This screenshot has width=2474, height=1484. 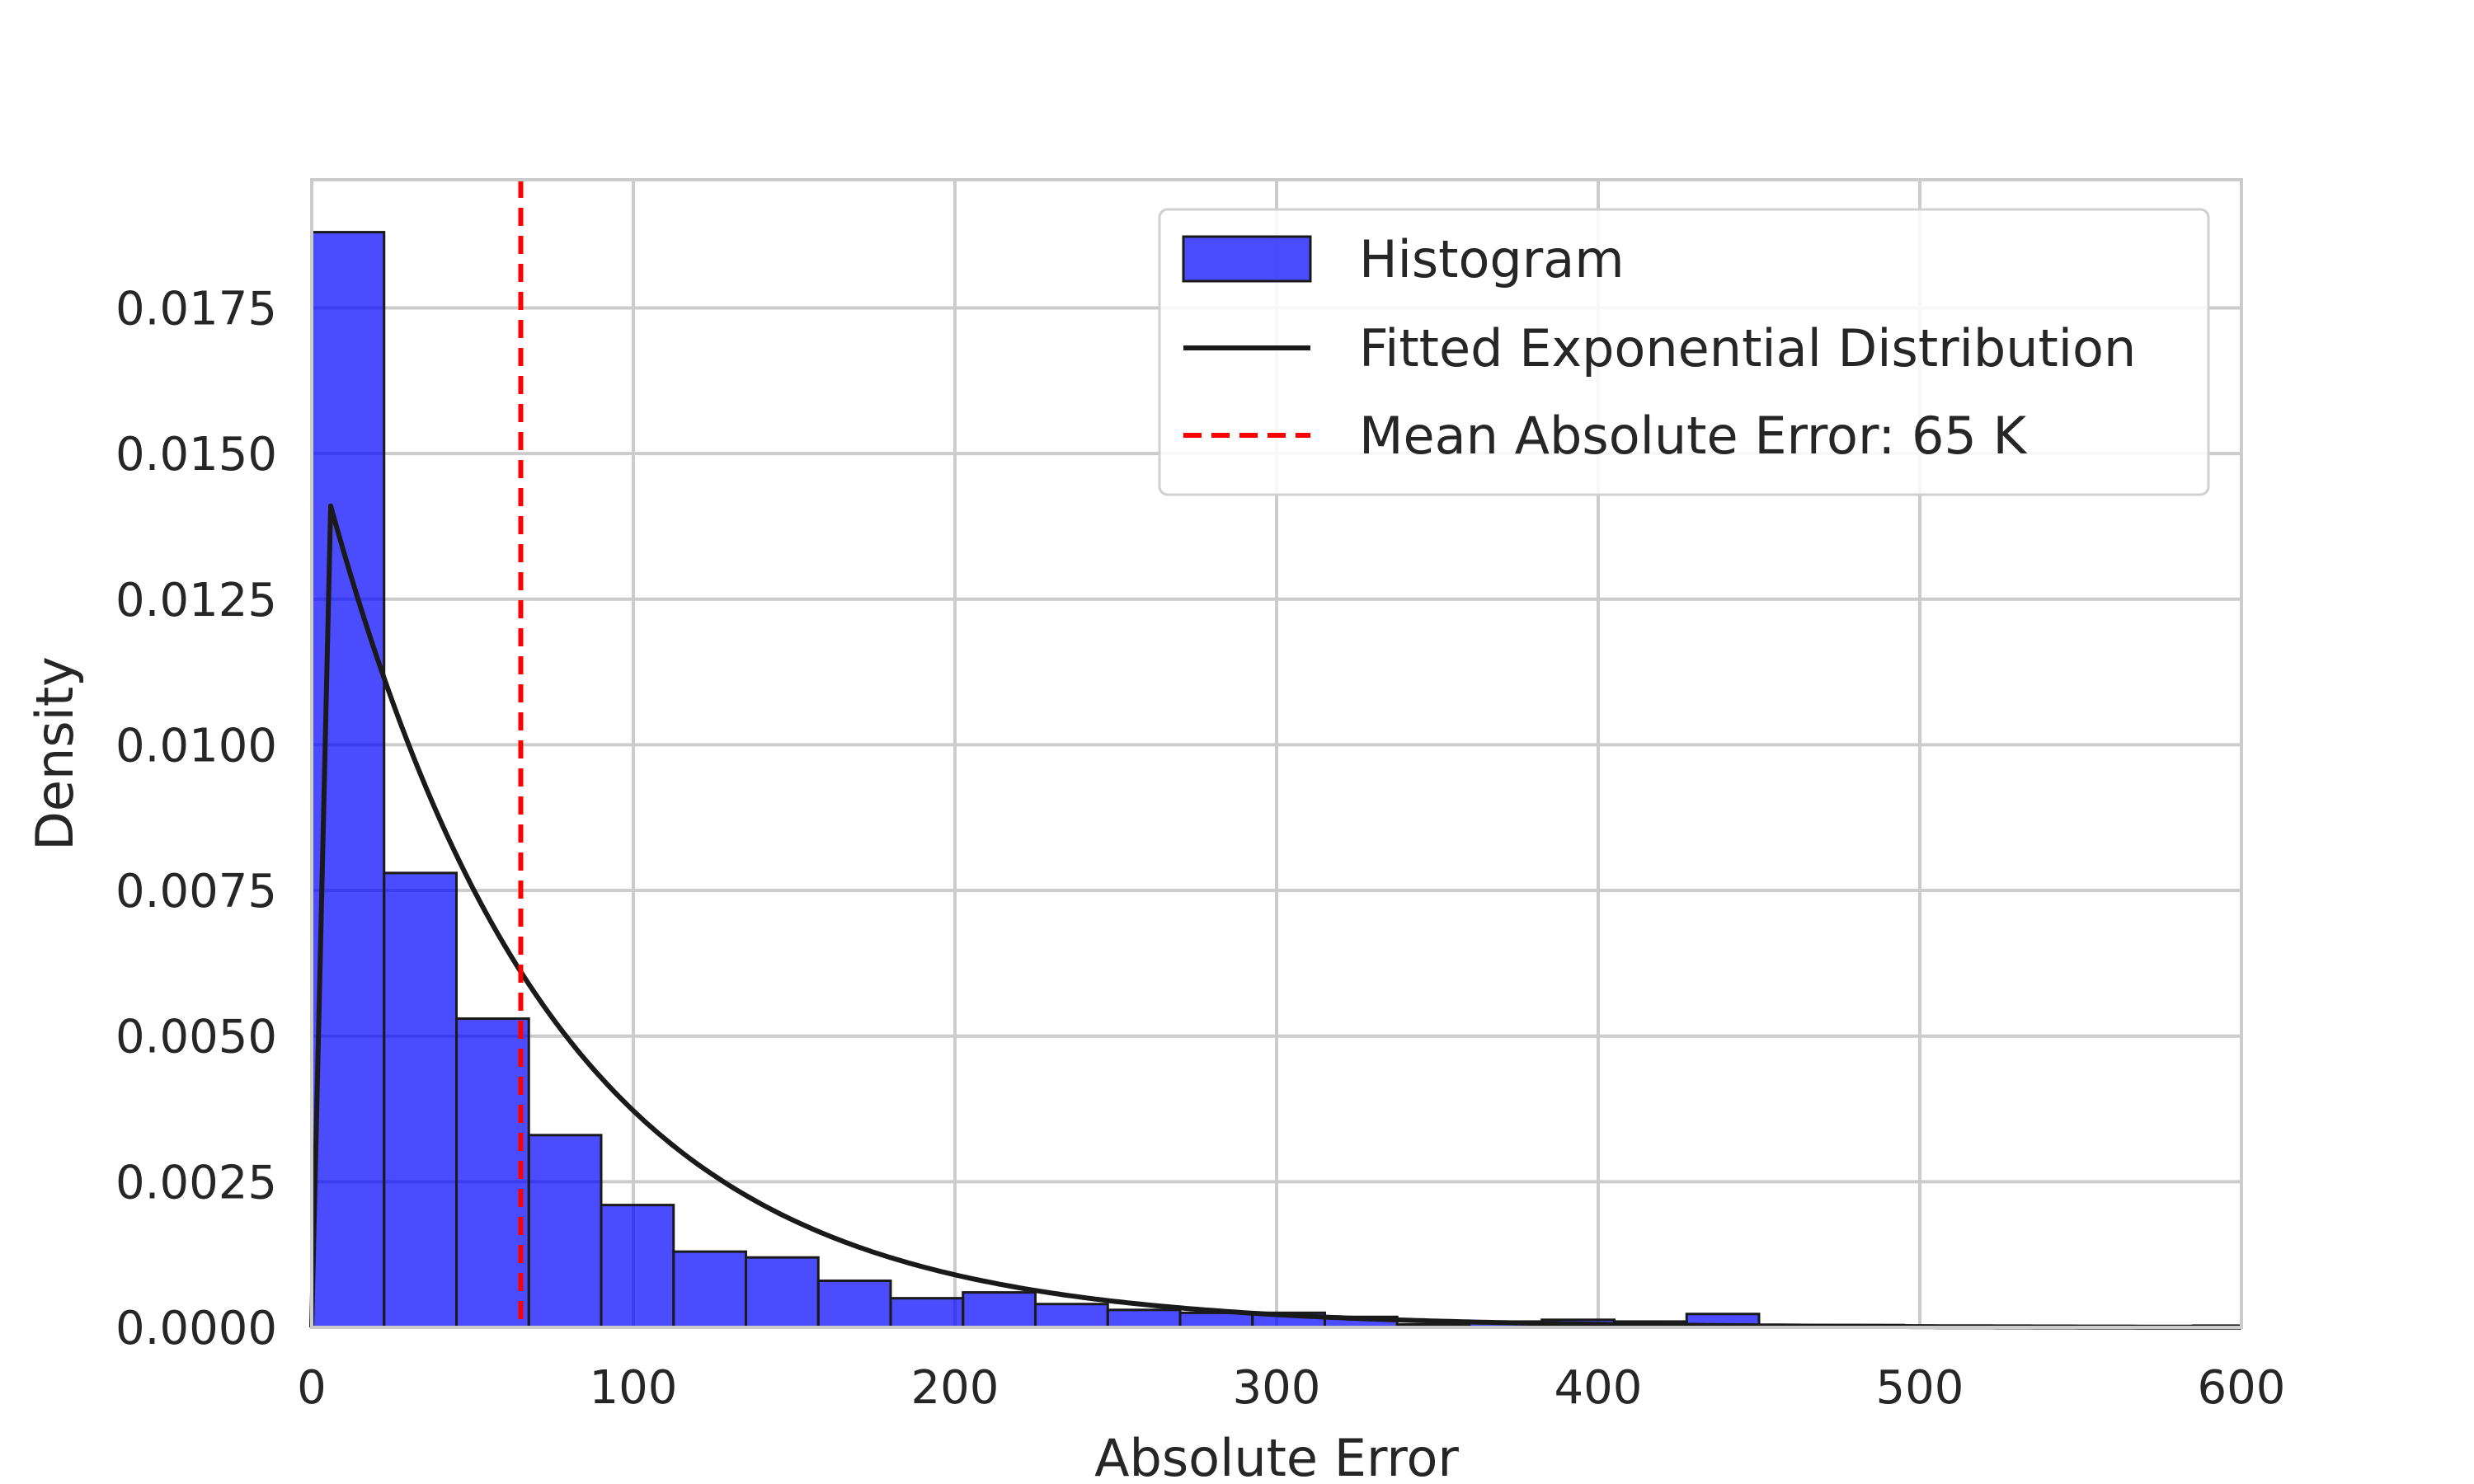 I want to click on legend-fitted-curve-label: Fitted Exponential Distribution, so click(x=1747, y=348).